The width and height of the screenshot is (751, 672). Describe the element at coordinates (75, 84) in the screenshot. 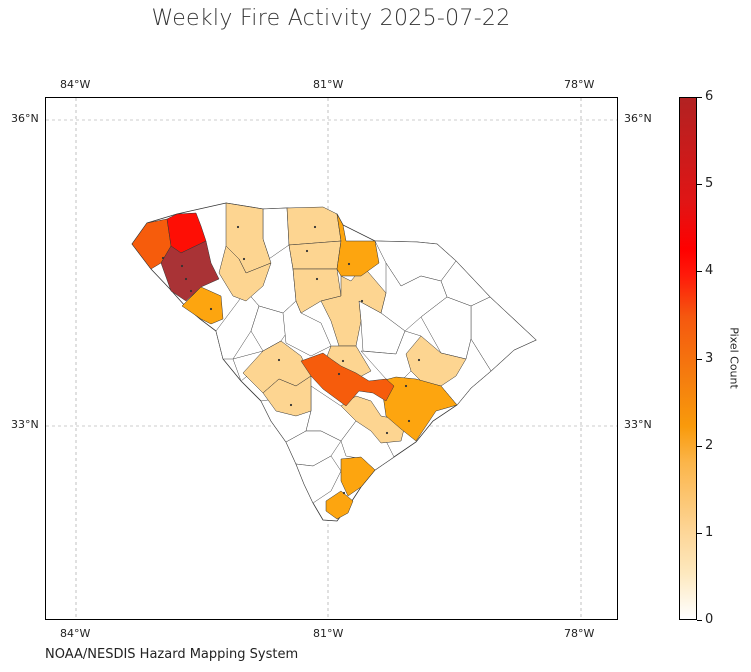

I see `lon-label-top-84w: 84°W` at that location.